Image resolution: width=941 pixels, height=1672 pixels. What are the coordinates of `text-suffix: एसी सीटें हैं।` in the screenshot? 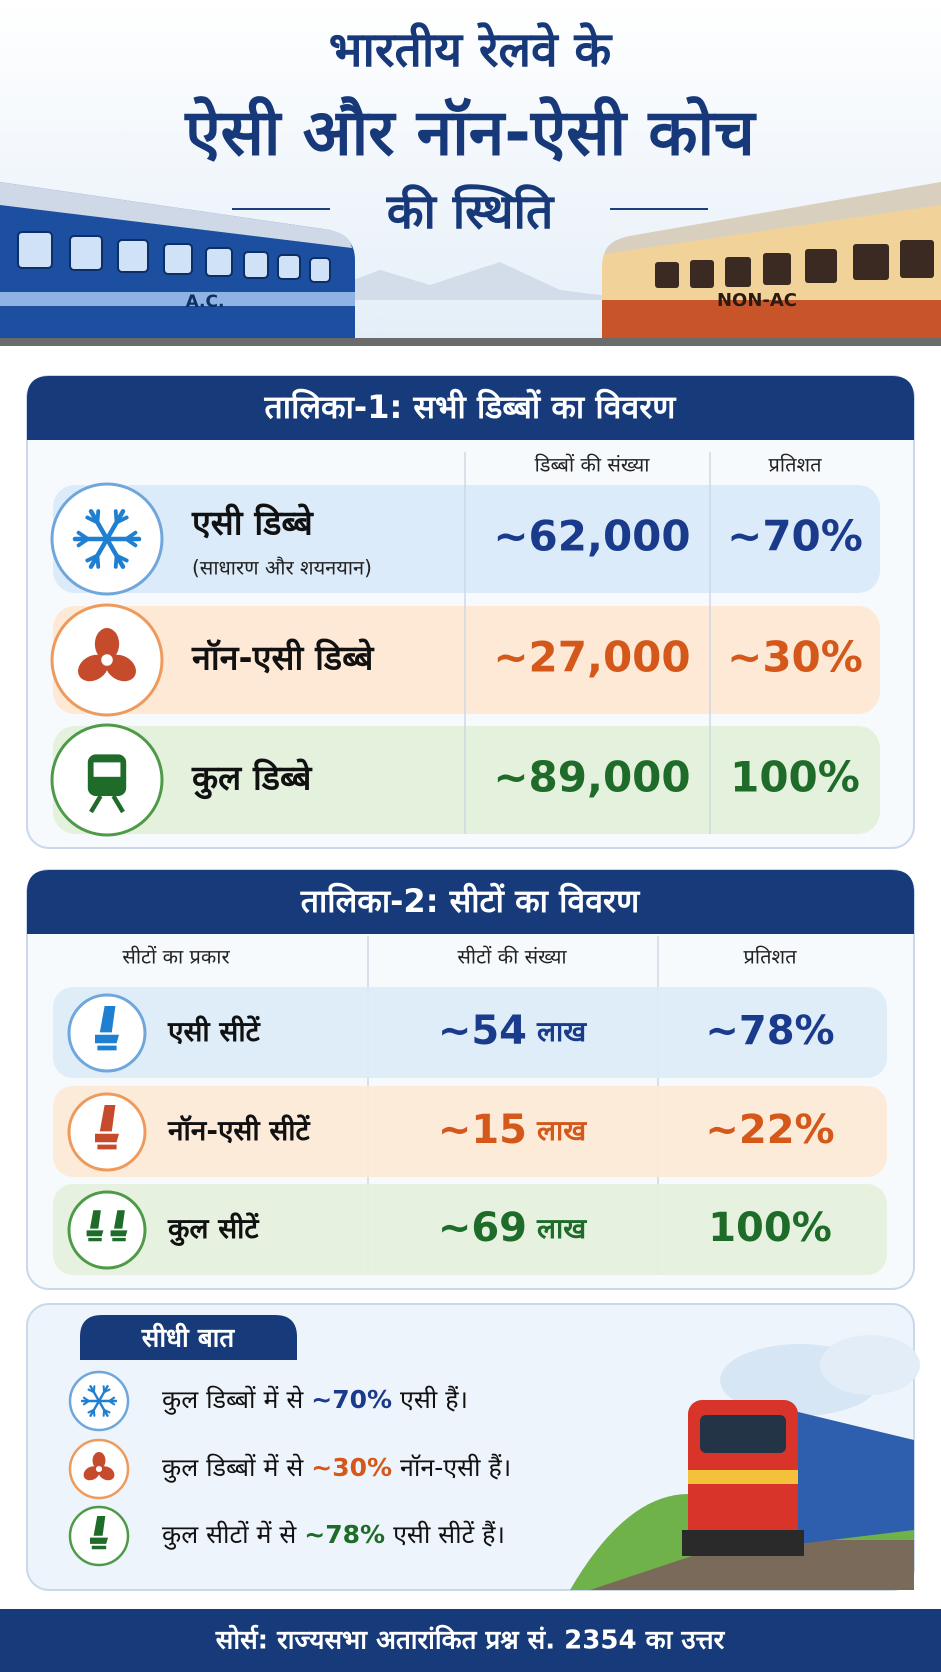 It's located at (449, 1534).